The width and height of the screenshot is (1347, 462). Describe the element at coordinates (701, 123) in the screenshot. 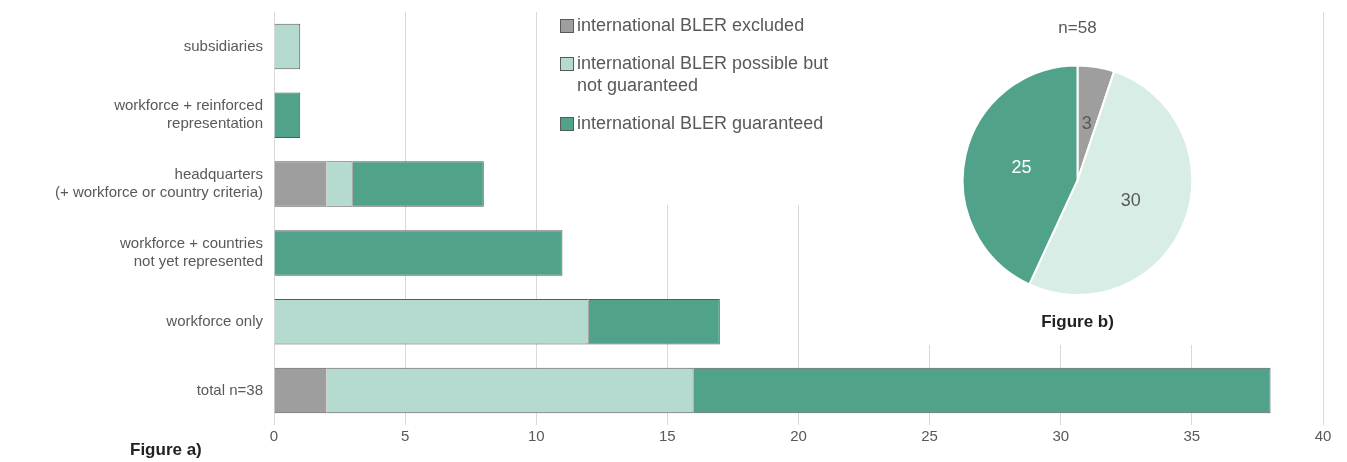

I see `legend-label: international BLER guaranteed` at that location.